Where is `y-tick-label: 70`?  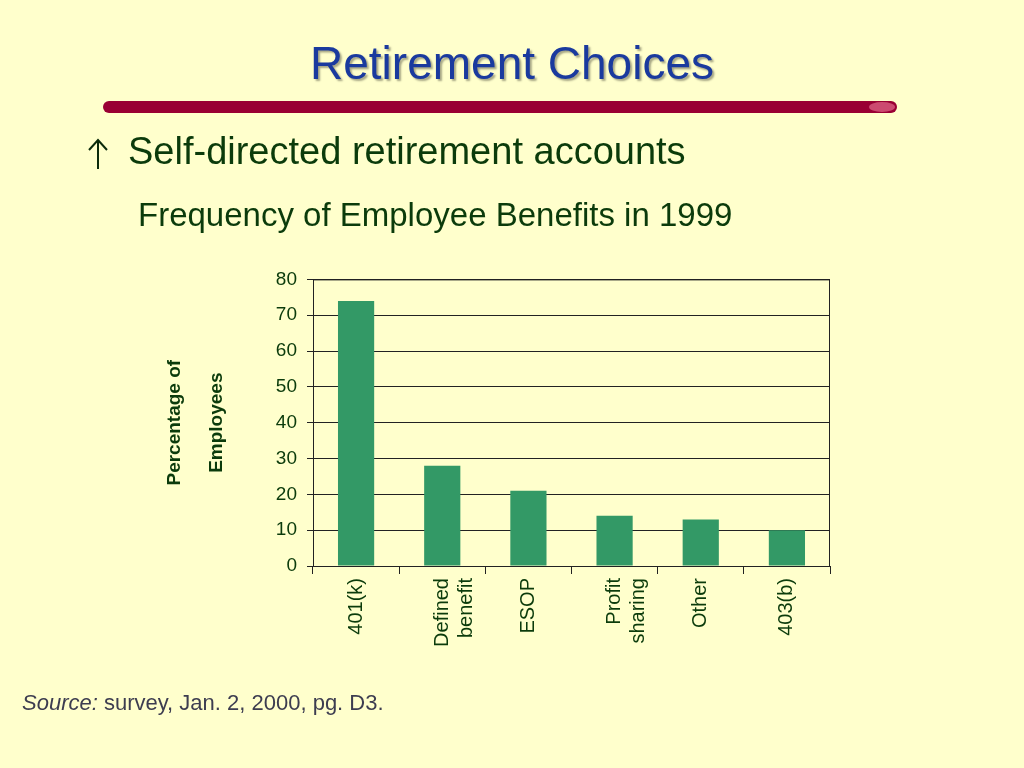 y-tick-label: 70 is located at coordinates (286, 314).